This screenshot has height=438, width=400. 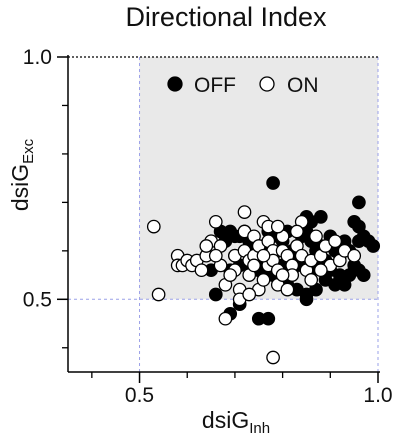 I want to click on legend-label-off: OFF, so click(x=215, y=85).